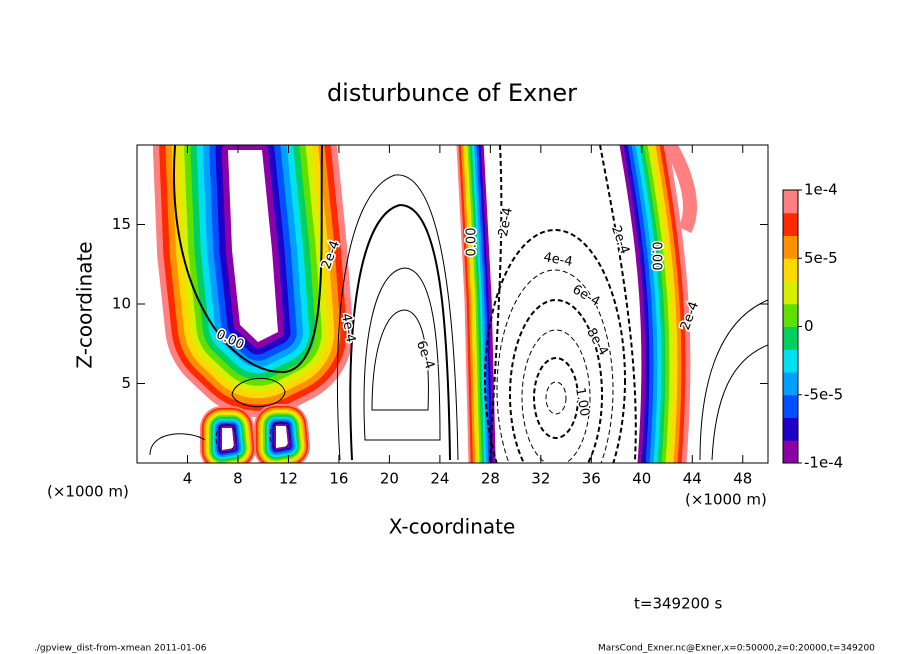  Describe the element at coordinates (452, 527) in the screenshot. I see `x-axis-label: X-coordinate` at that location.